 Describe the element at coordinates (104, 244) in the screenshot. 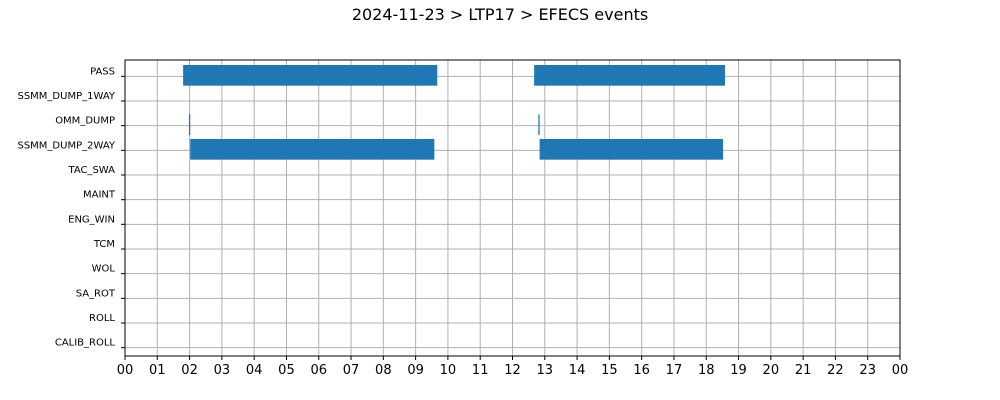

I see `y-tick-label: TCM` at that location.